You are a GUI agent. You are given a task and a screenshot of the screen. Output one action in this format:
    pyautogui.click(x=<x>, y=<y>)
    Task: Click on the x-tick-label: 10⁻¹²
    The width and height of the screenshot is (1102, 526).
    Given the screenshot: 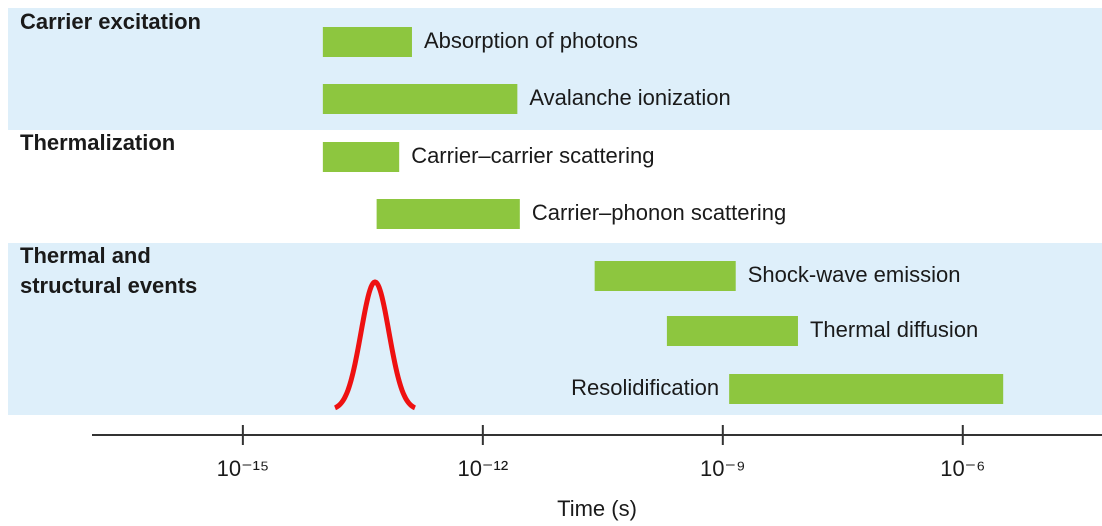 What is the action you would take?
    pyautogui.click(x=482, y=468)
    